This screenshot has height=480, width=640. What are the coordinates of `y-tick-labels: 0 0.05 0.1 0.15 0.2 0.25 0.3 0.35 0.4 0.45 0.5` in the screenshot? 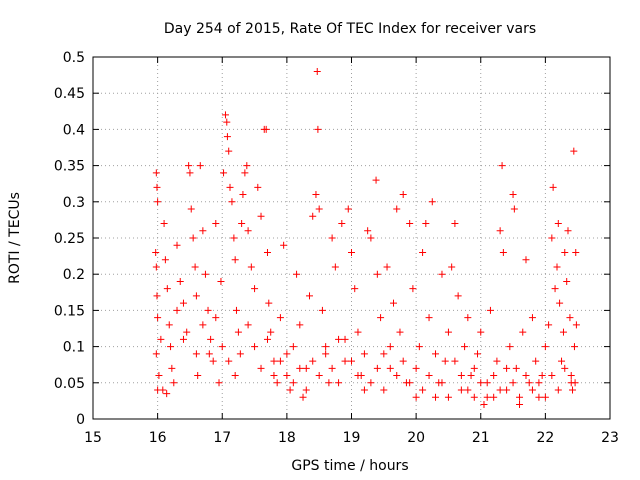 It's located at (69, 239).